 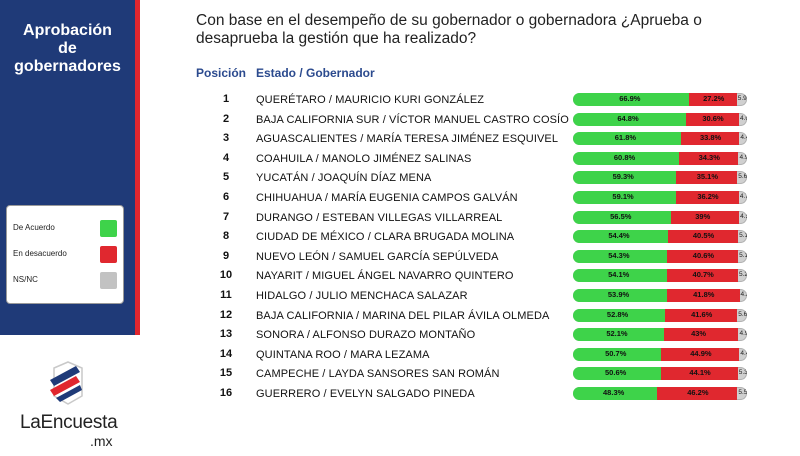 What do you see at coordinates (614, 392) in the screenshot?
I see `data-label-agree: 48.3%` at bounding box center [614, 392].